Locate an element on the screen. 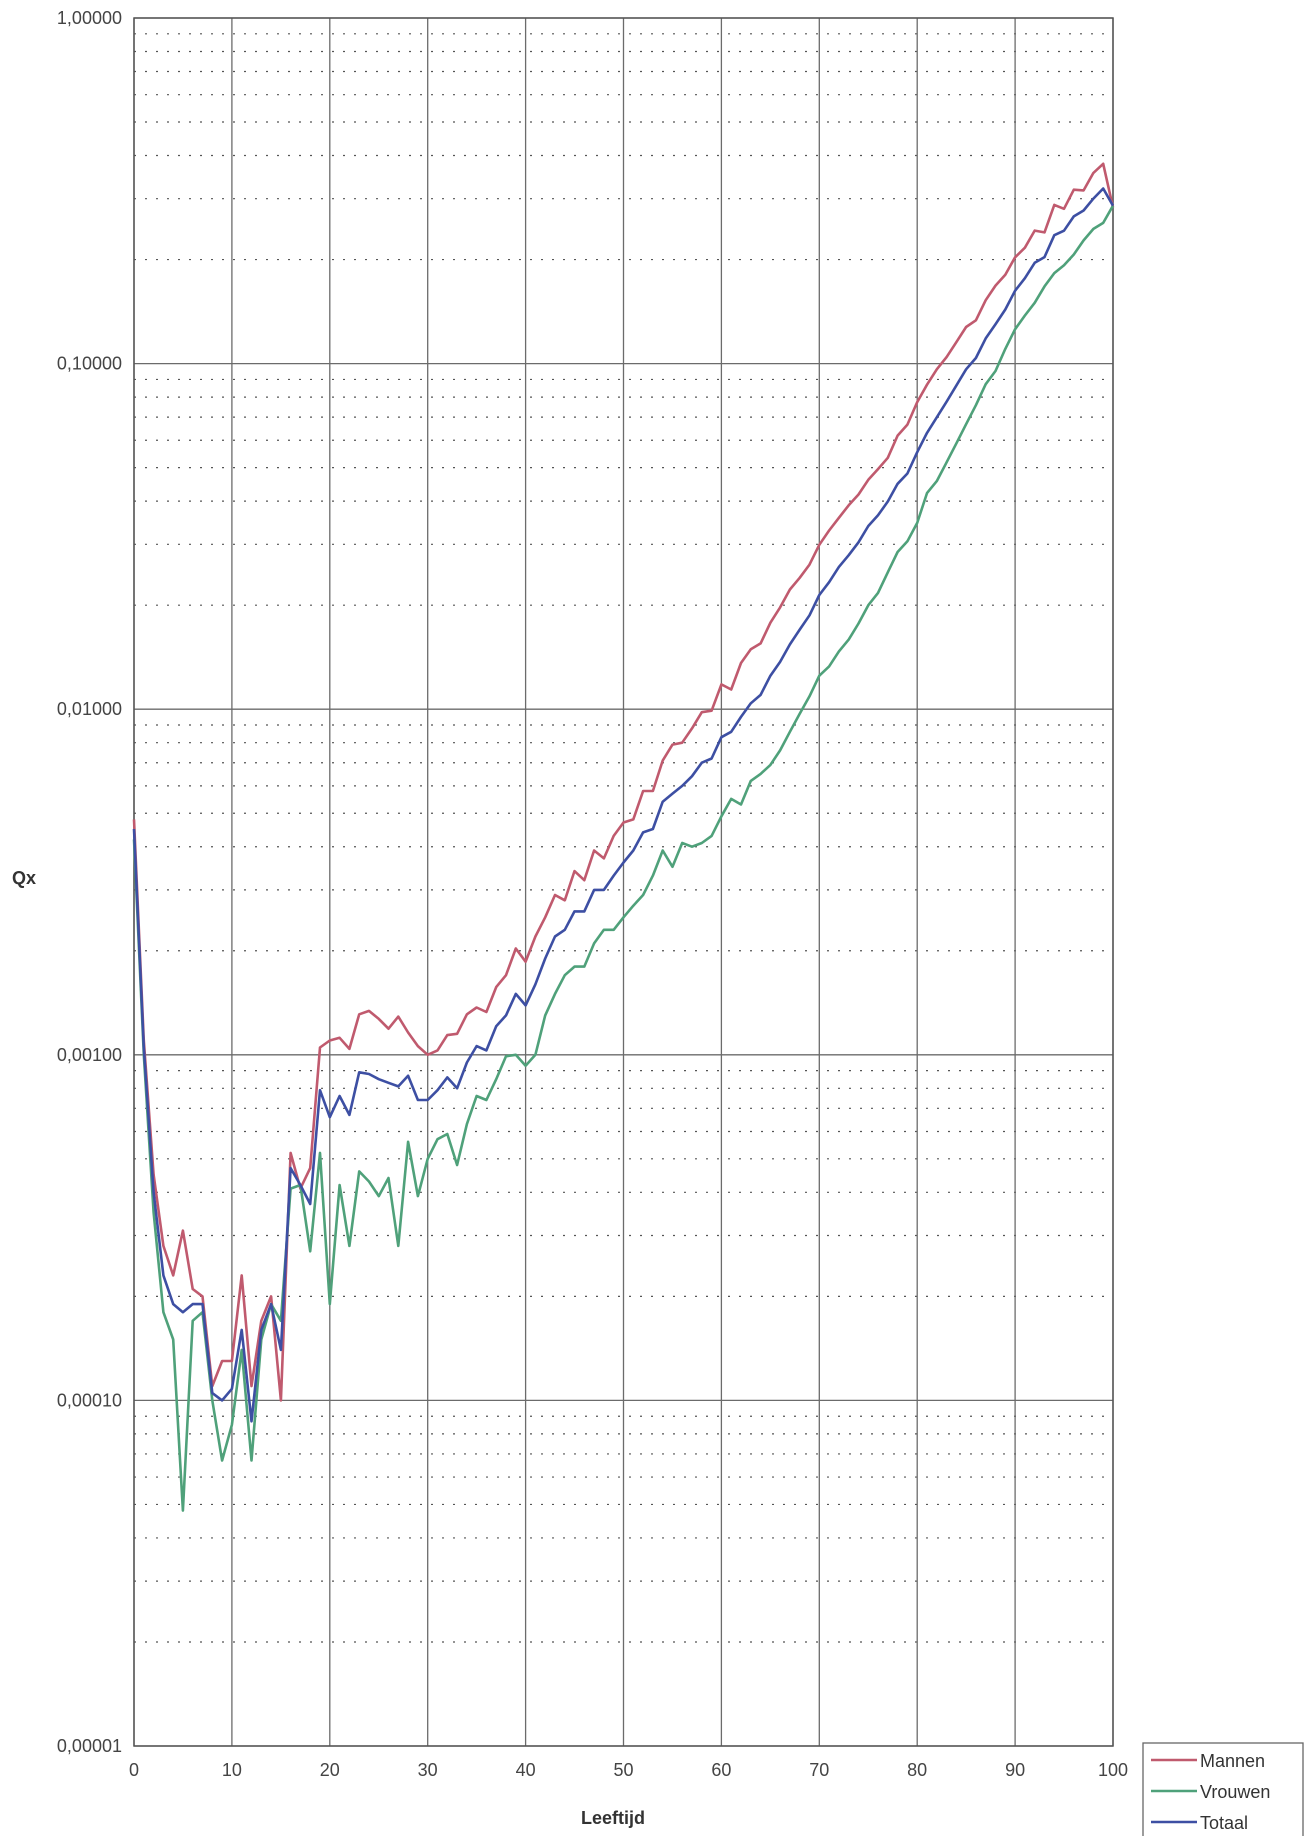  x-tick-label: 50 is located at coordinates (623, 1770).